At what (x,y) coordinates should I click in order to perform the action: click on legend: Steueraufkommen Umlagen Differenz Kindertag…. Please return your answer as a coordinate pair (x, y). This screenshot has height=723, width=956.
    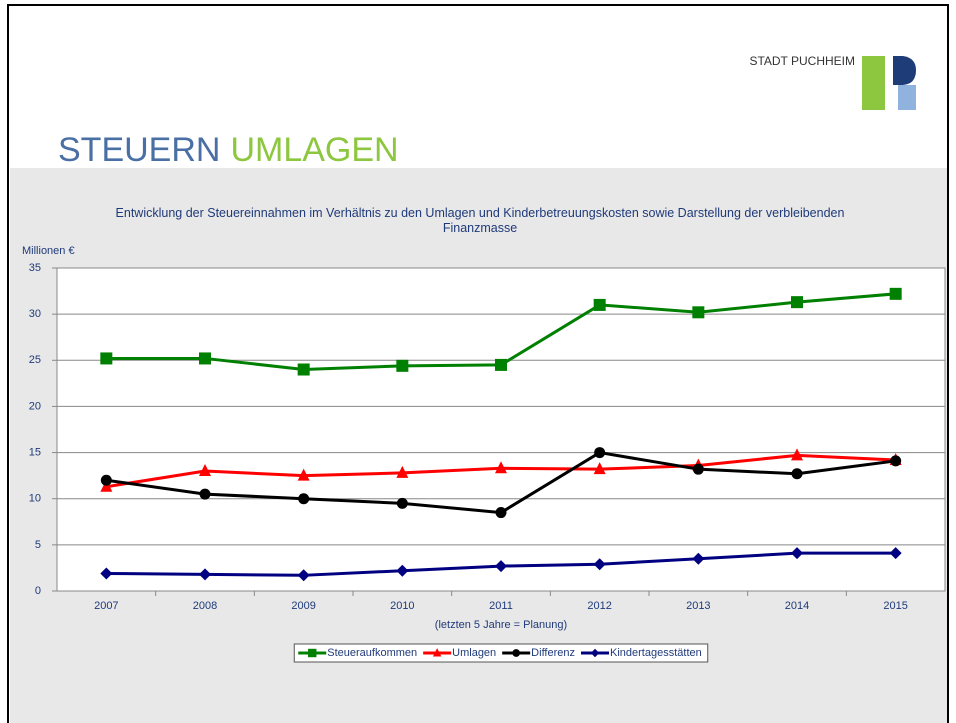
    Looking at the image, I should click on (501, 653).